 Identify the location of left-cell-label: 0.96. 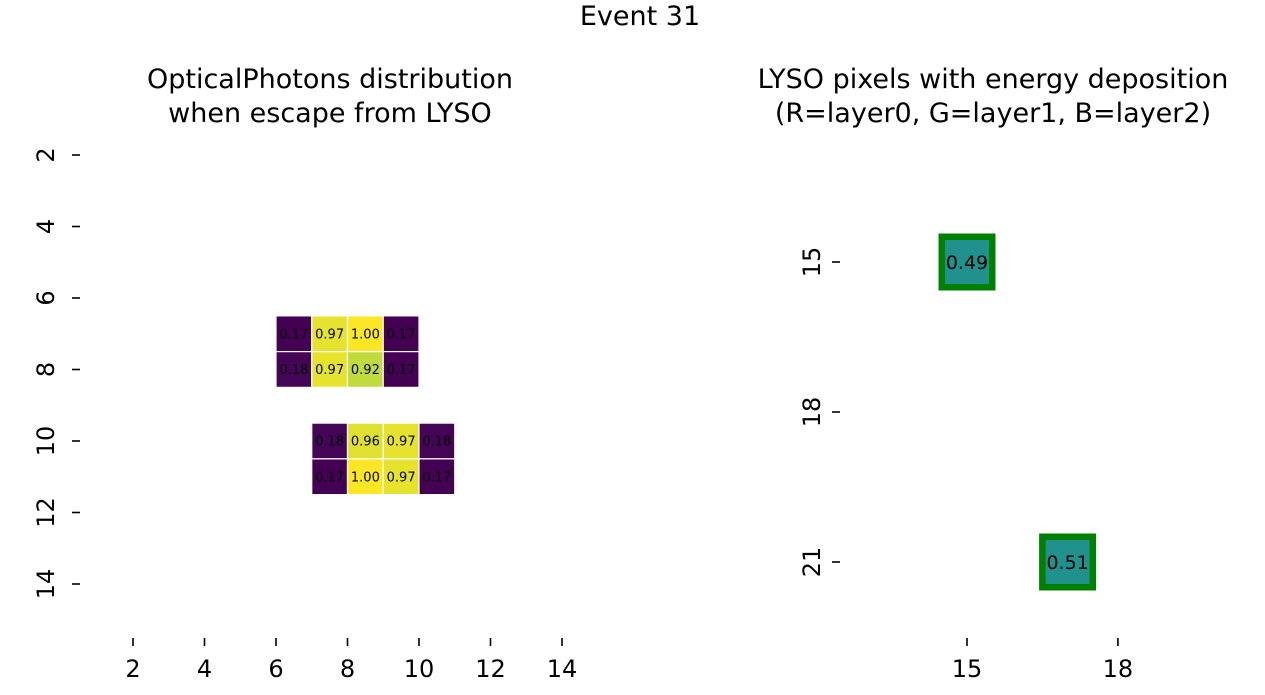
(365, 442).